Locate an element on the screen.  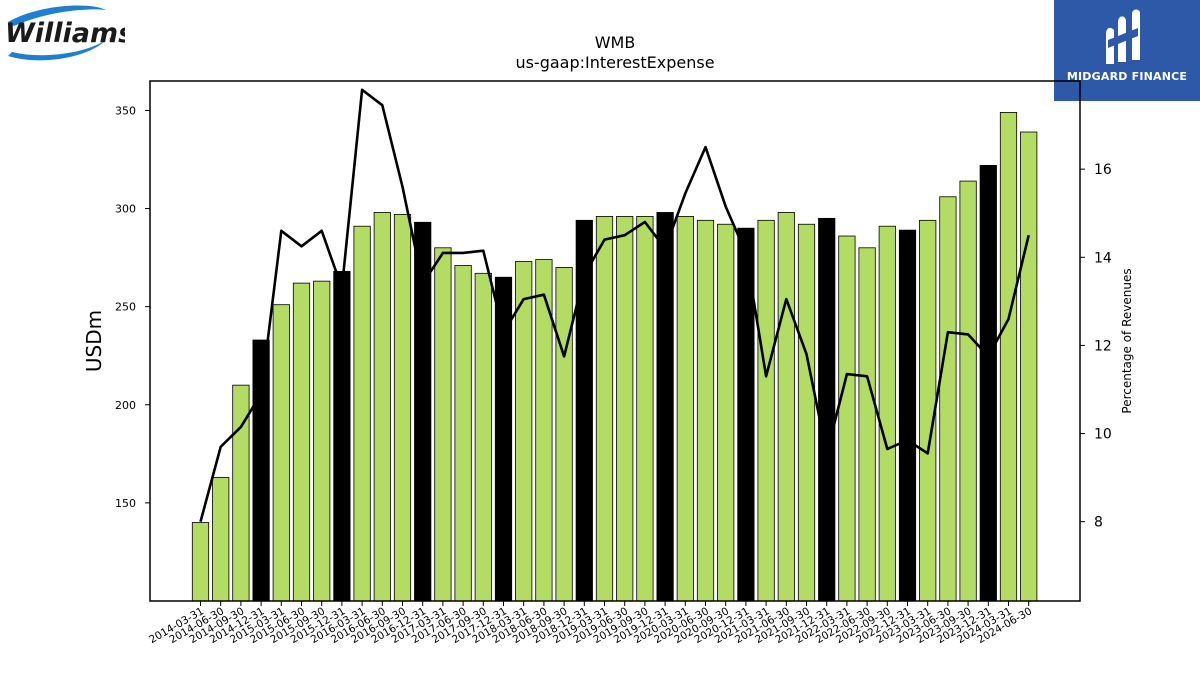
y-tick-label: 250 is located at coordinates (125, 307).